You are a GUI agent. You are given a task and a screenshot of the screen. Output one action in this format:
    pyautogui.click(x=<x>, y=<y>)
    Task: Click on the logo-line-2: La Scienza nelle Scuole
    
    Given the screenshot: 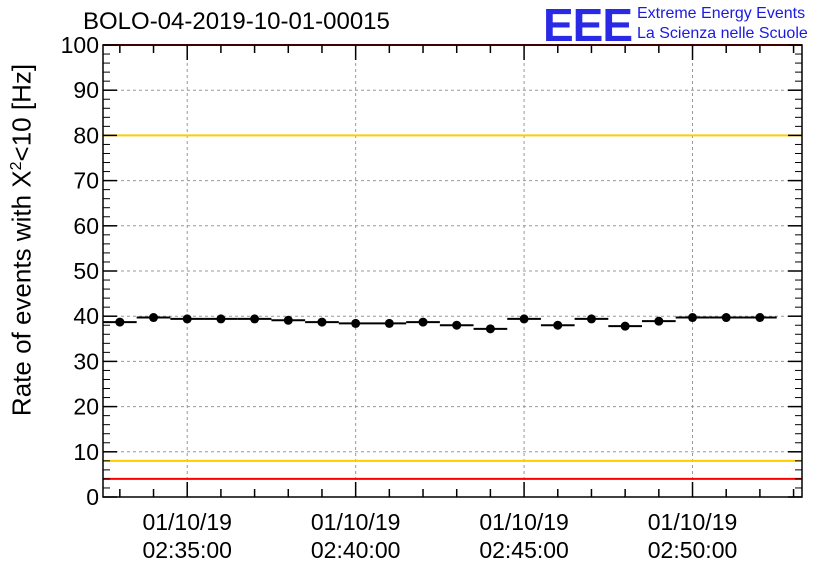 What is the action you would take?
    pyautogui.click(x=722, y=33)
    